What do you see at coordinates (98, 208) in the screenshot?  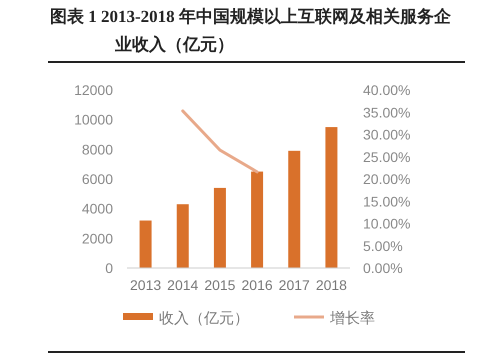 I see `y-tick-label: 4000` at bounding box center [98, 208].